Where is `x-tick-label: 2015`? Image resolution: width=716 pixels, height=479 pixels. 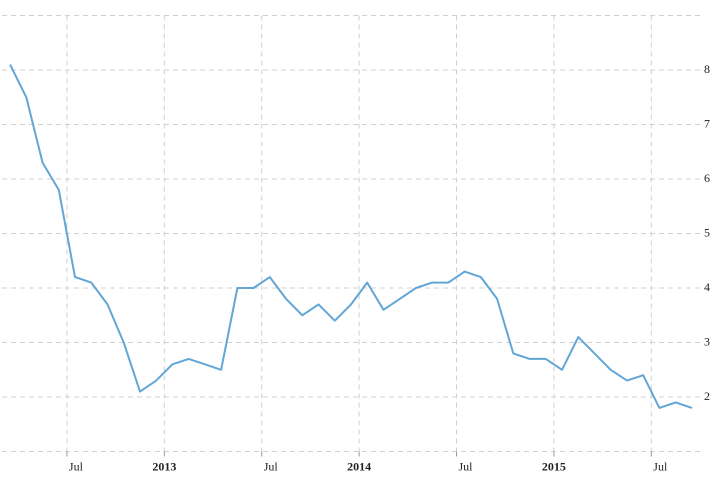
x-tick-label: 2015 is located at coordinates (554, 466).